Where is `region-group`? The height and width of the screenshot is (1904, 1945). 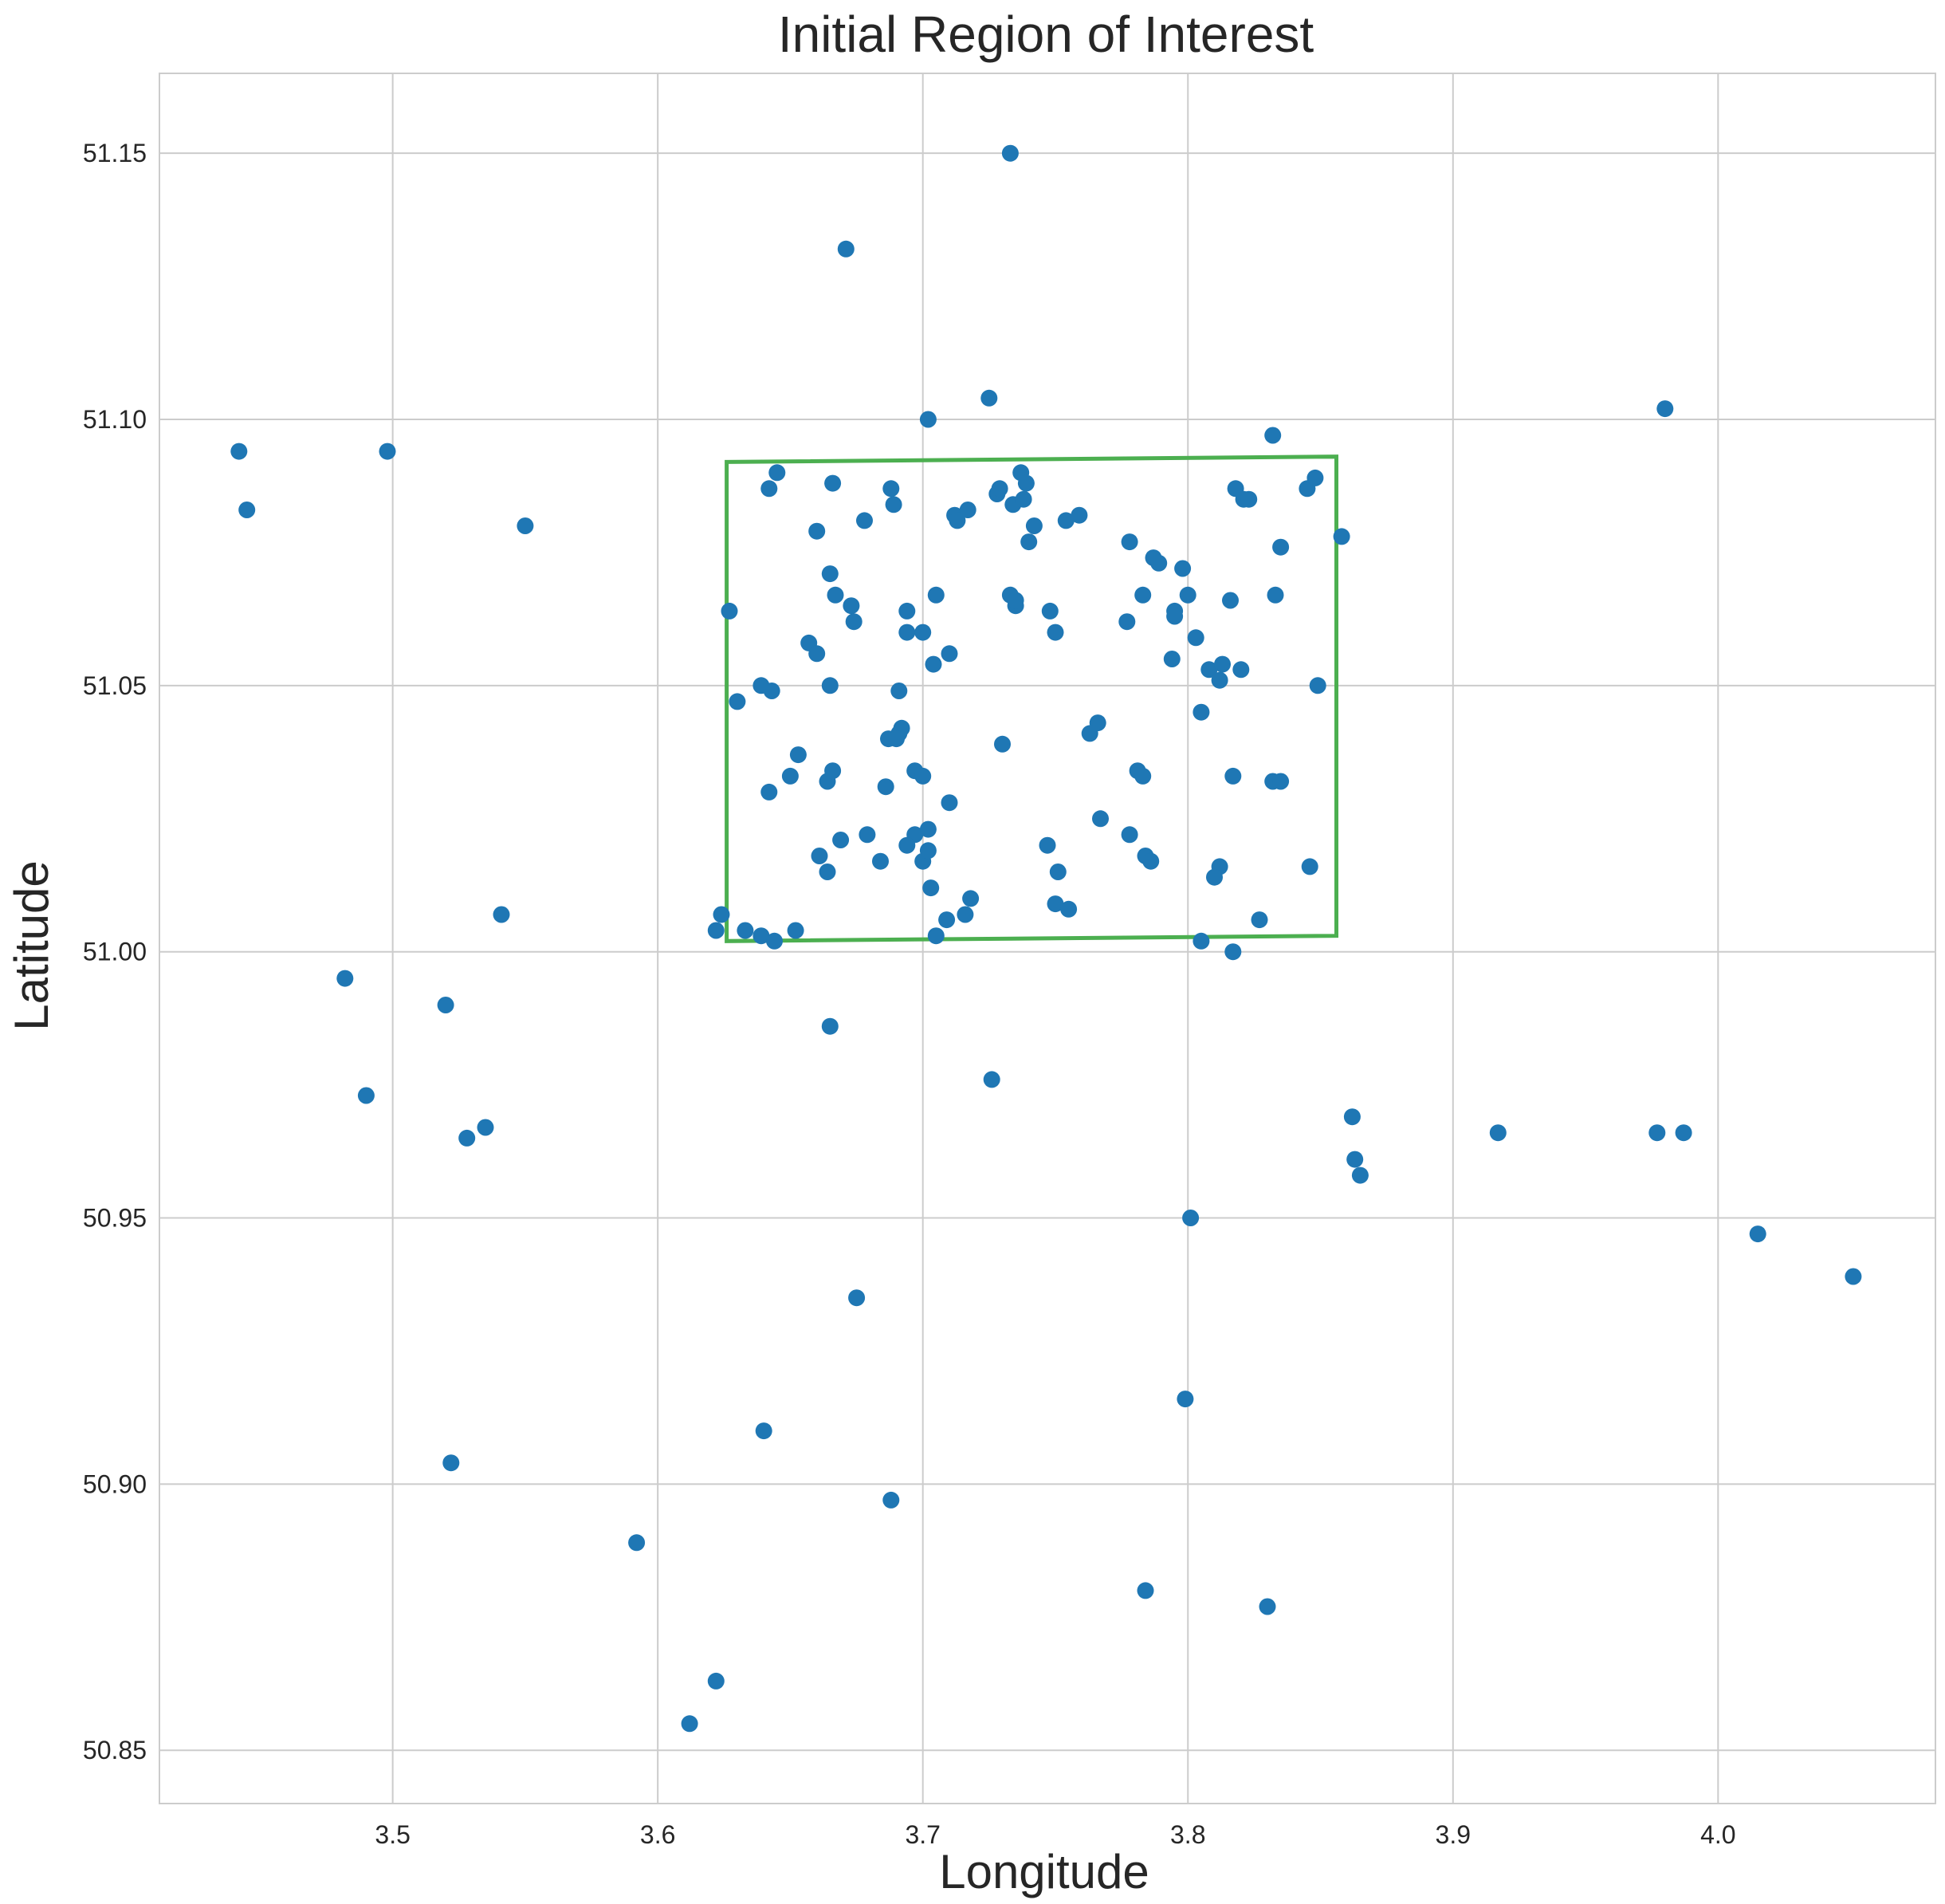
region-group is located at coordinates (1031, 698).